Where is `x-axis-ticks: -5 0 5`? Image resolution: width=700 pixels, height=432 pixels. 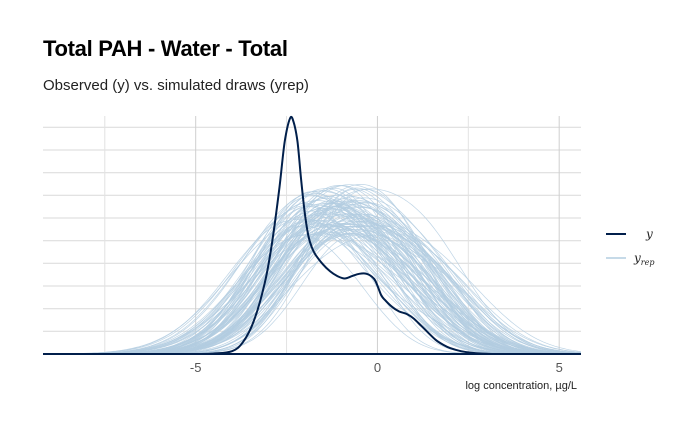 x-axis-ticks: -5 0 5 is located at coordinates (376, 367).